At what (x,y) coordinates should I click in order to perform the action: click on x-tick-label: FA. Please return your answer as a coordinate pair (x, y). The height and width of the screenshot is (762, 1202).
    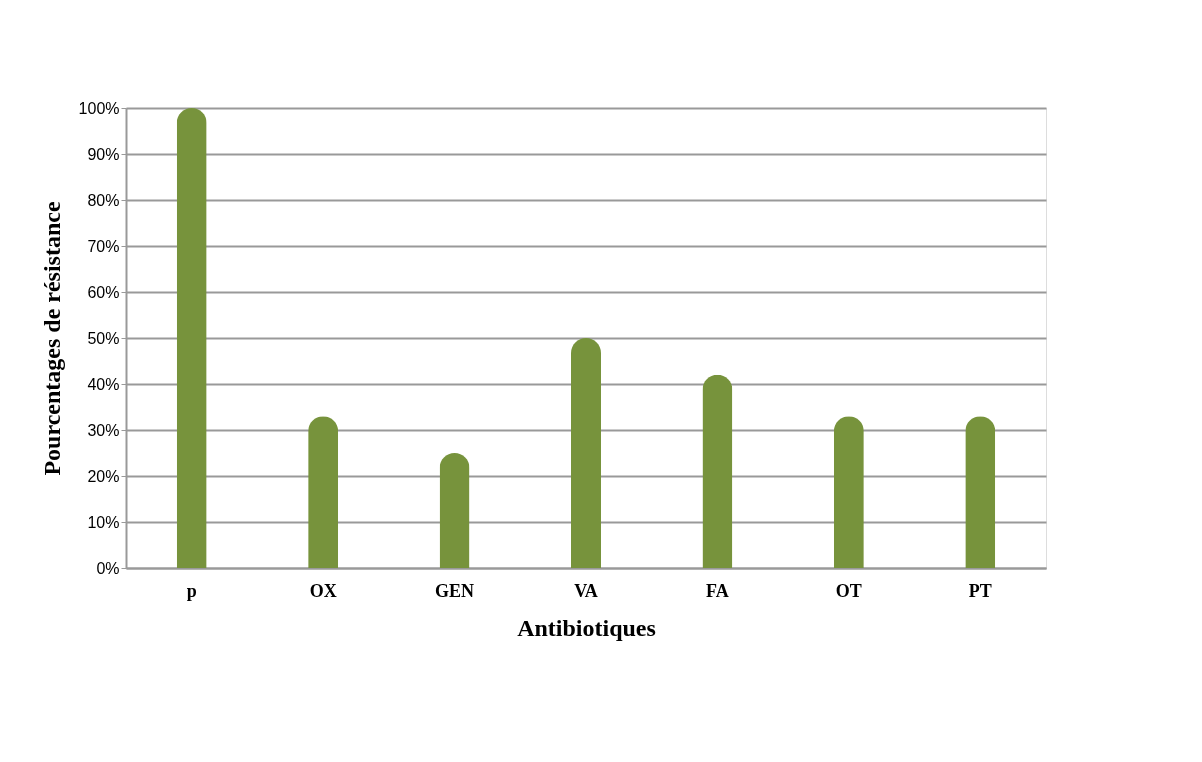
    Looking at the image, I should click on (717, 590).